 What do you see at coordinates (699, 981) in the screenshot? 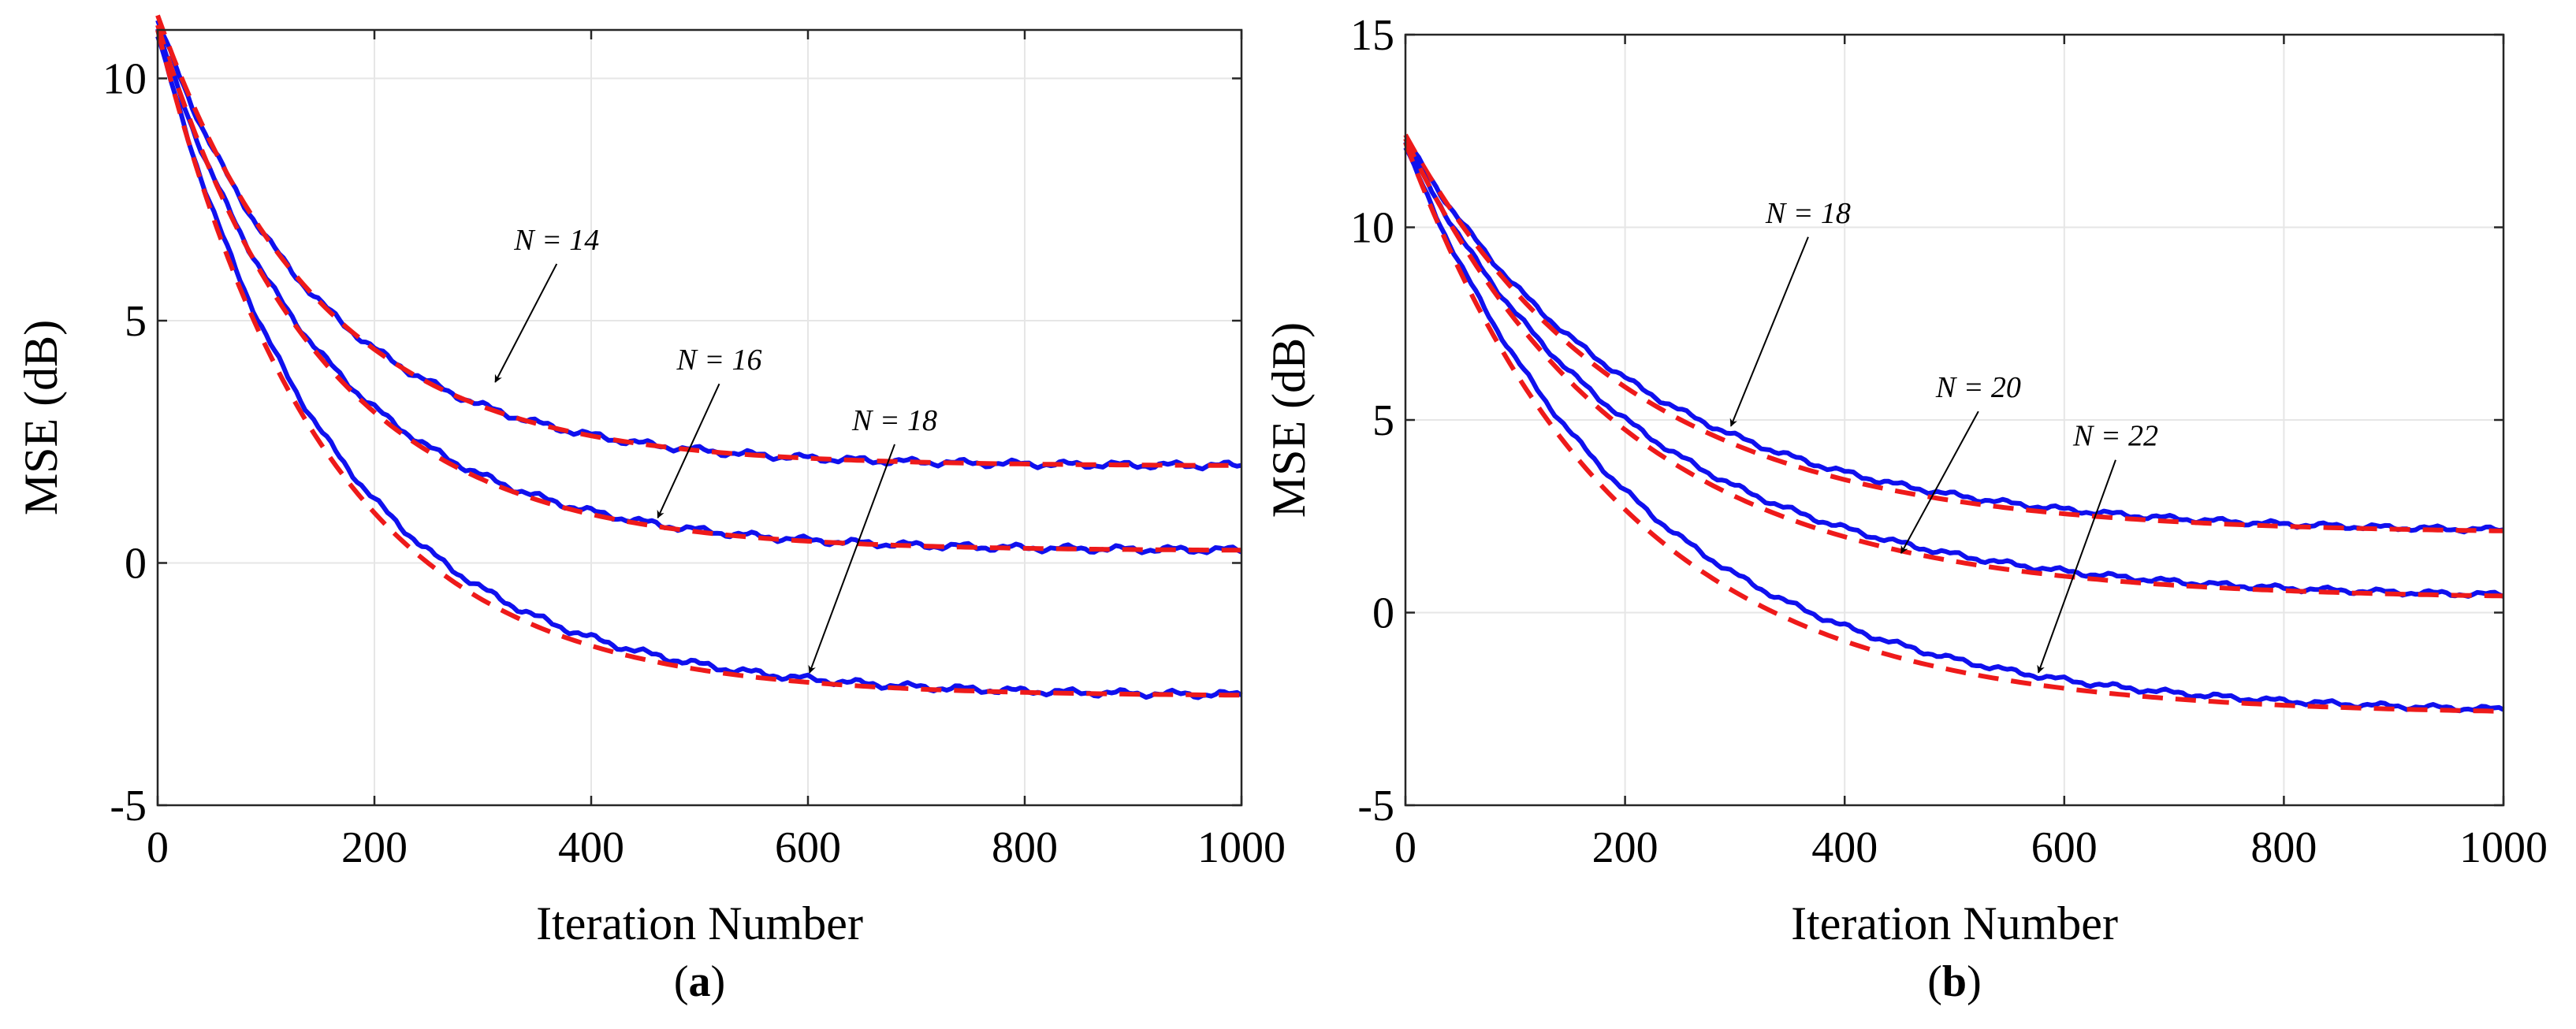
I see `panel-caption: (a)` at bounding box center [699, 981].